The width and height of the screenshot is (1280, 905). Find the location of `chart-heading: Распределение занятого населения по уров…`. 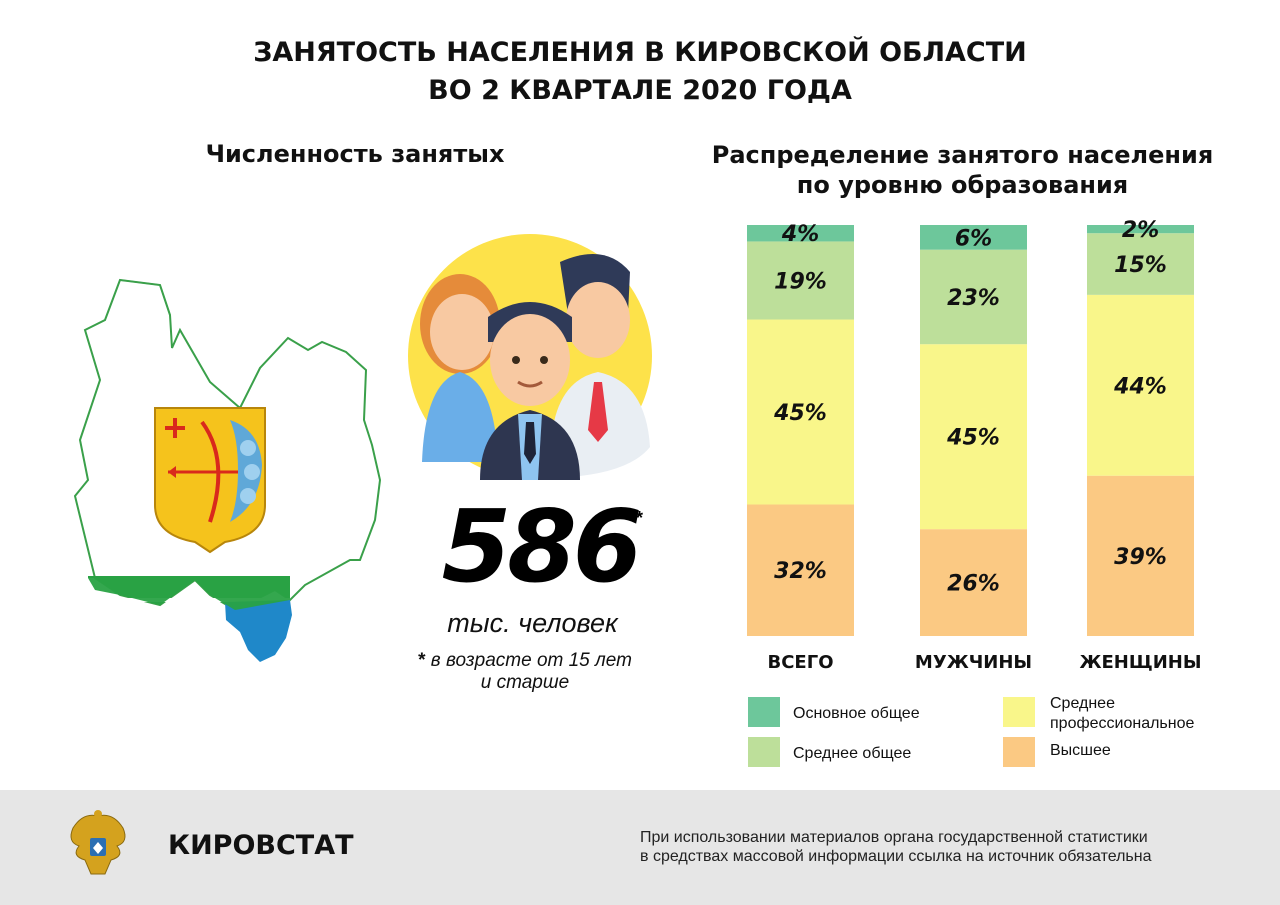

chart-heading: Распределение занятого населения по уров… is located at coordinates (962, 170).